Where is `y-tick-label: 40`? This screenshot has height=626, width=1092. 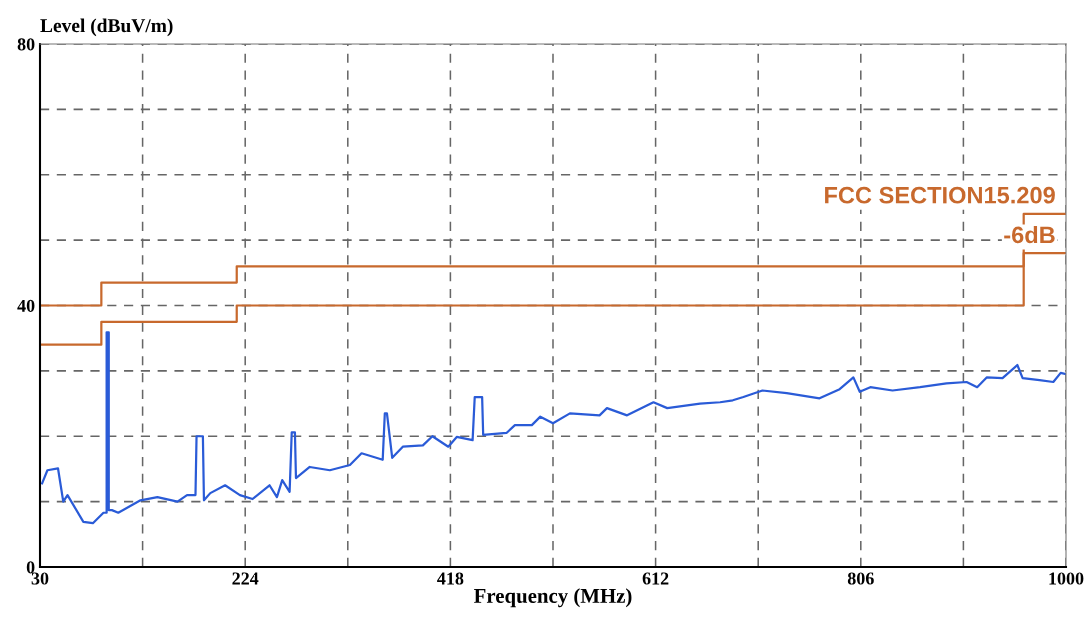
y-tick-label: 40 is located at coordinates (26, 305).